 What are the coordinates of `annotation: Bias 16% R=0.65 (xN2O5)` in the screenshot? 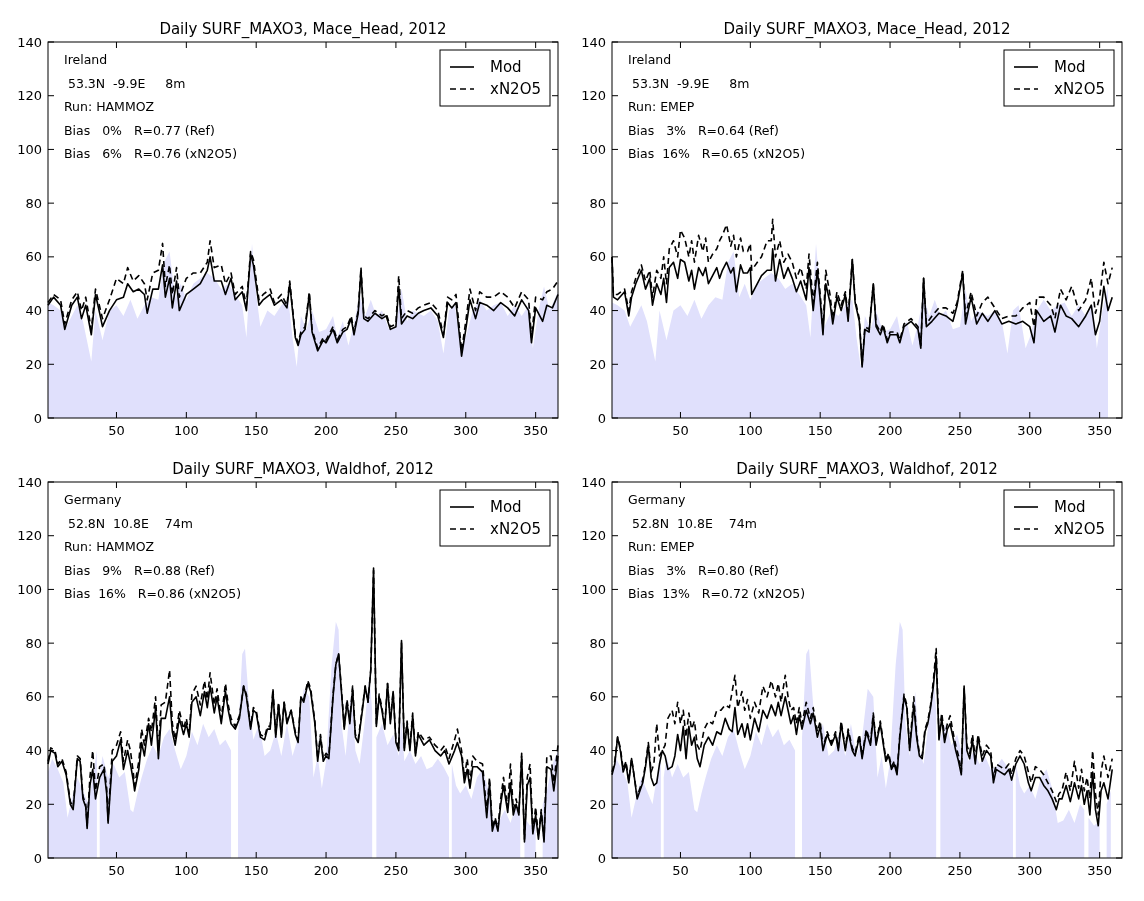 It's located at (717, 153).